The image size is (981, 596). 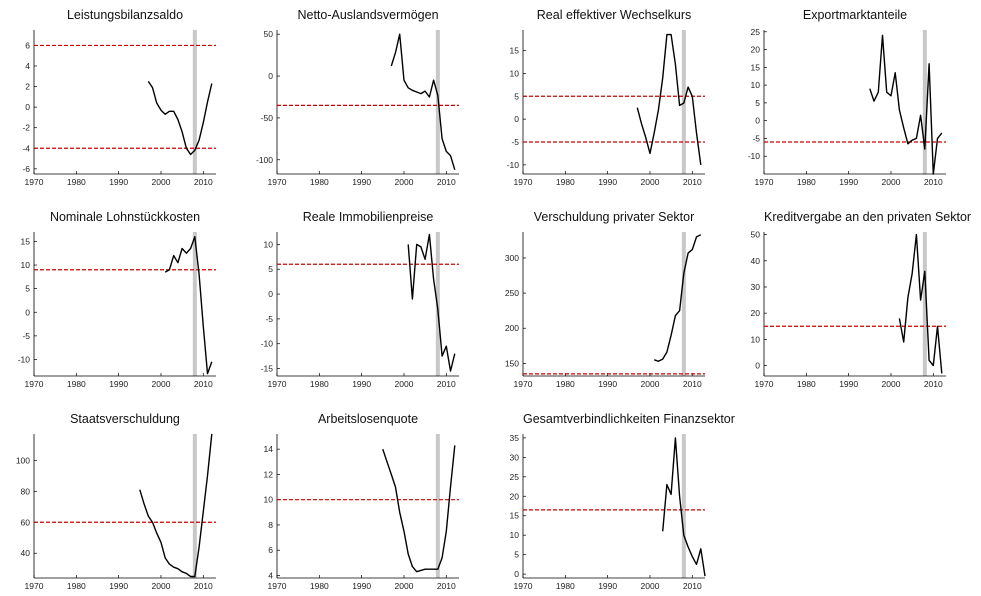 I want to click on chart-plot-area: 4 6 8 10 12 14 1970 1980 1990 2000 2010, so click(x=361, y=512).